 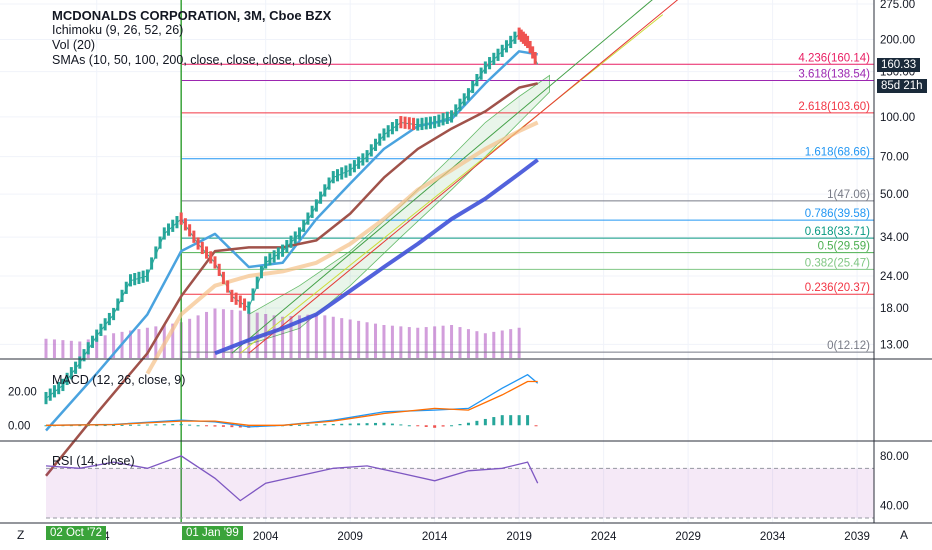 What do you see at coordinates (894, 195) in the screenshot?
I see `price-tick-label: 50.00` at bounding box center [894, 195].